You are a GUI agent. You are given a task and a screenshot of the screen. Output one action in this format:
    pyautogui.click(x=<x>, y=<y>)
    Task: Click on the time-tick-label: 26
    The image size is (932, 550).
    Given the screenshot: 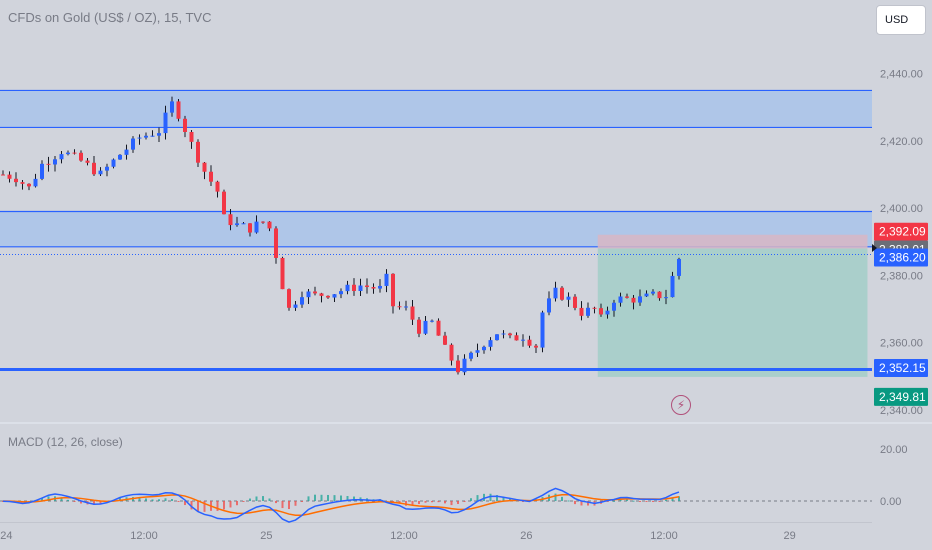 What is the action you would take?
    pyautogui.click(x=526, y=536)
    